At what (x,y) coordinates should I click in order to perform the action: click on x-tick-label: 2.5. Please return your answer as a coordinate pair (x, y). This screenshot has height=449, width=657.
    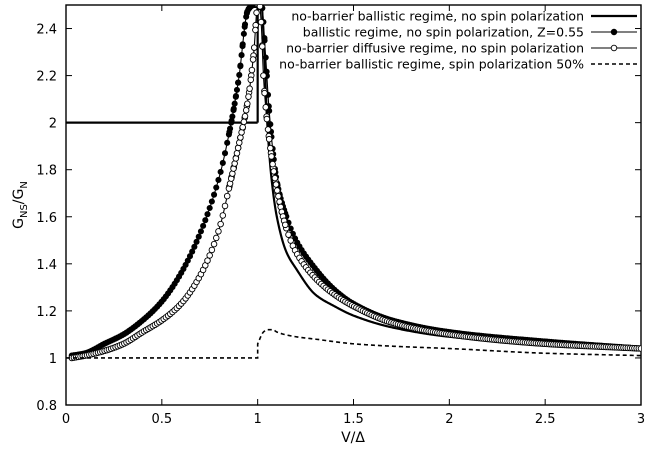
    Looking at the image, I should click on (545, 419).